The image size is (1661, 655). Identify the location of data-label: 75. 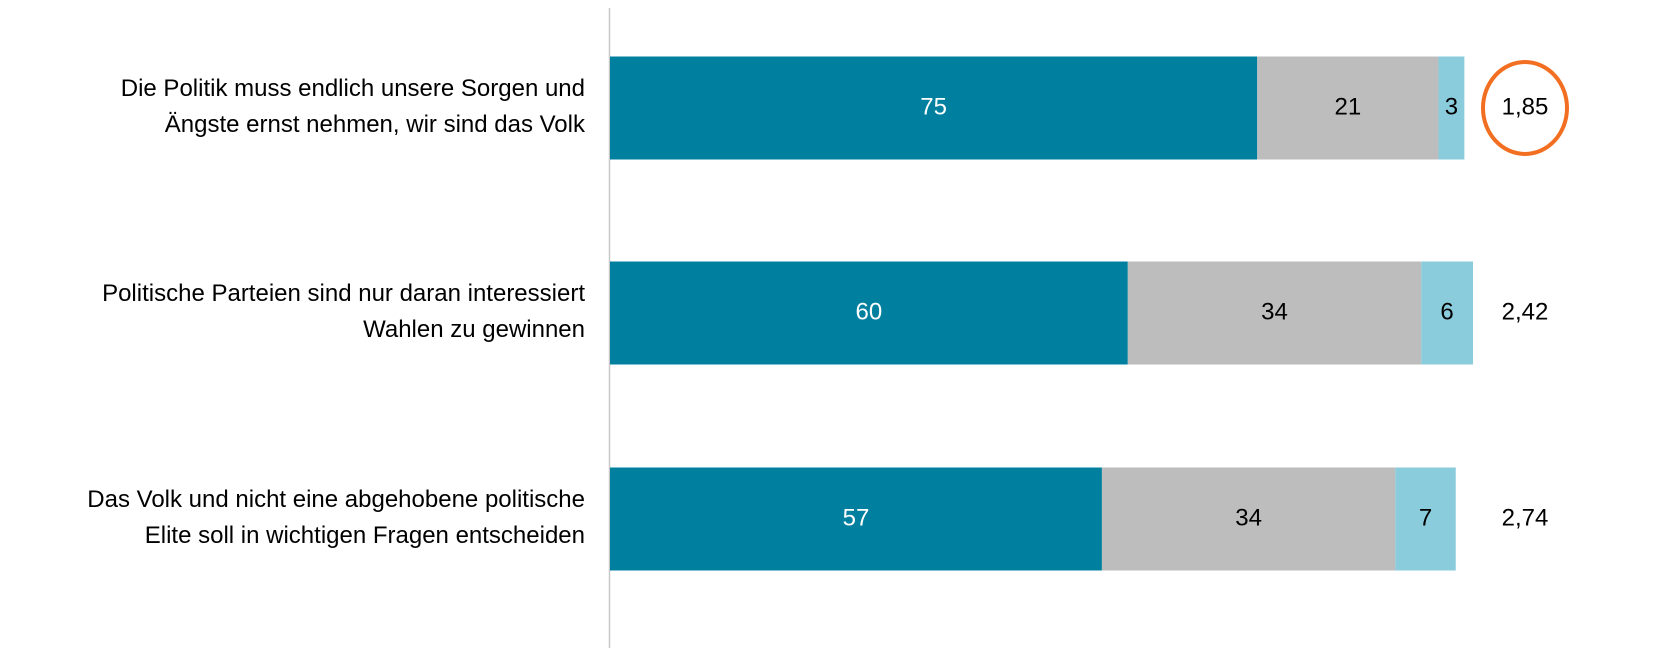
(933, 106).